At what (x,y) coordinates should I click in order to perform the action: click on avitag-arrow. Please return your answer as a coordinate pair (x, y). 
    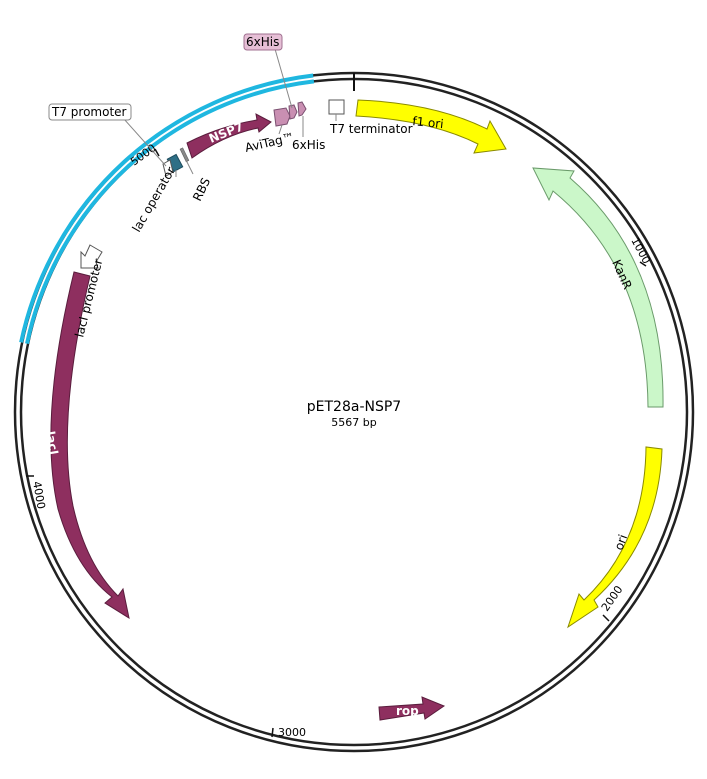
    Looking at the image, I should click on (282, 117).